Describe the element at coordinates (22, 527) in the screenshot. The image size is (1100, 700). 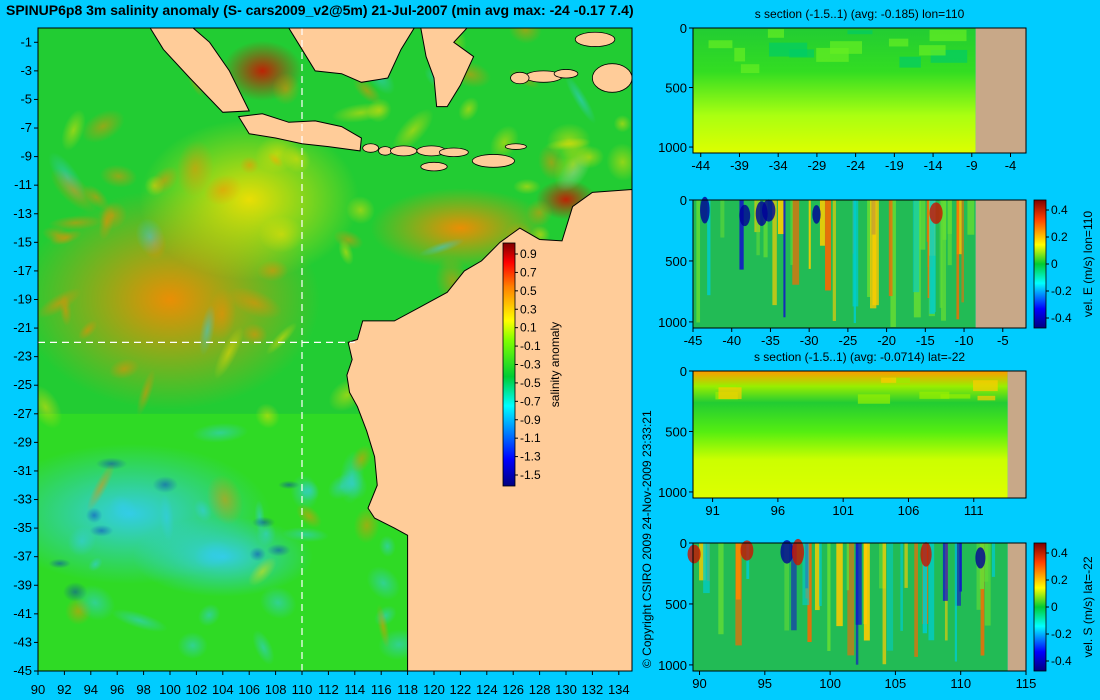
I see `map-y-tick-label: -35` at that location.